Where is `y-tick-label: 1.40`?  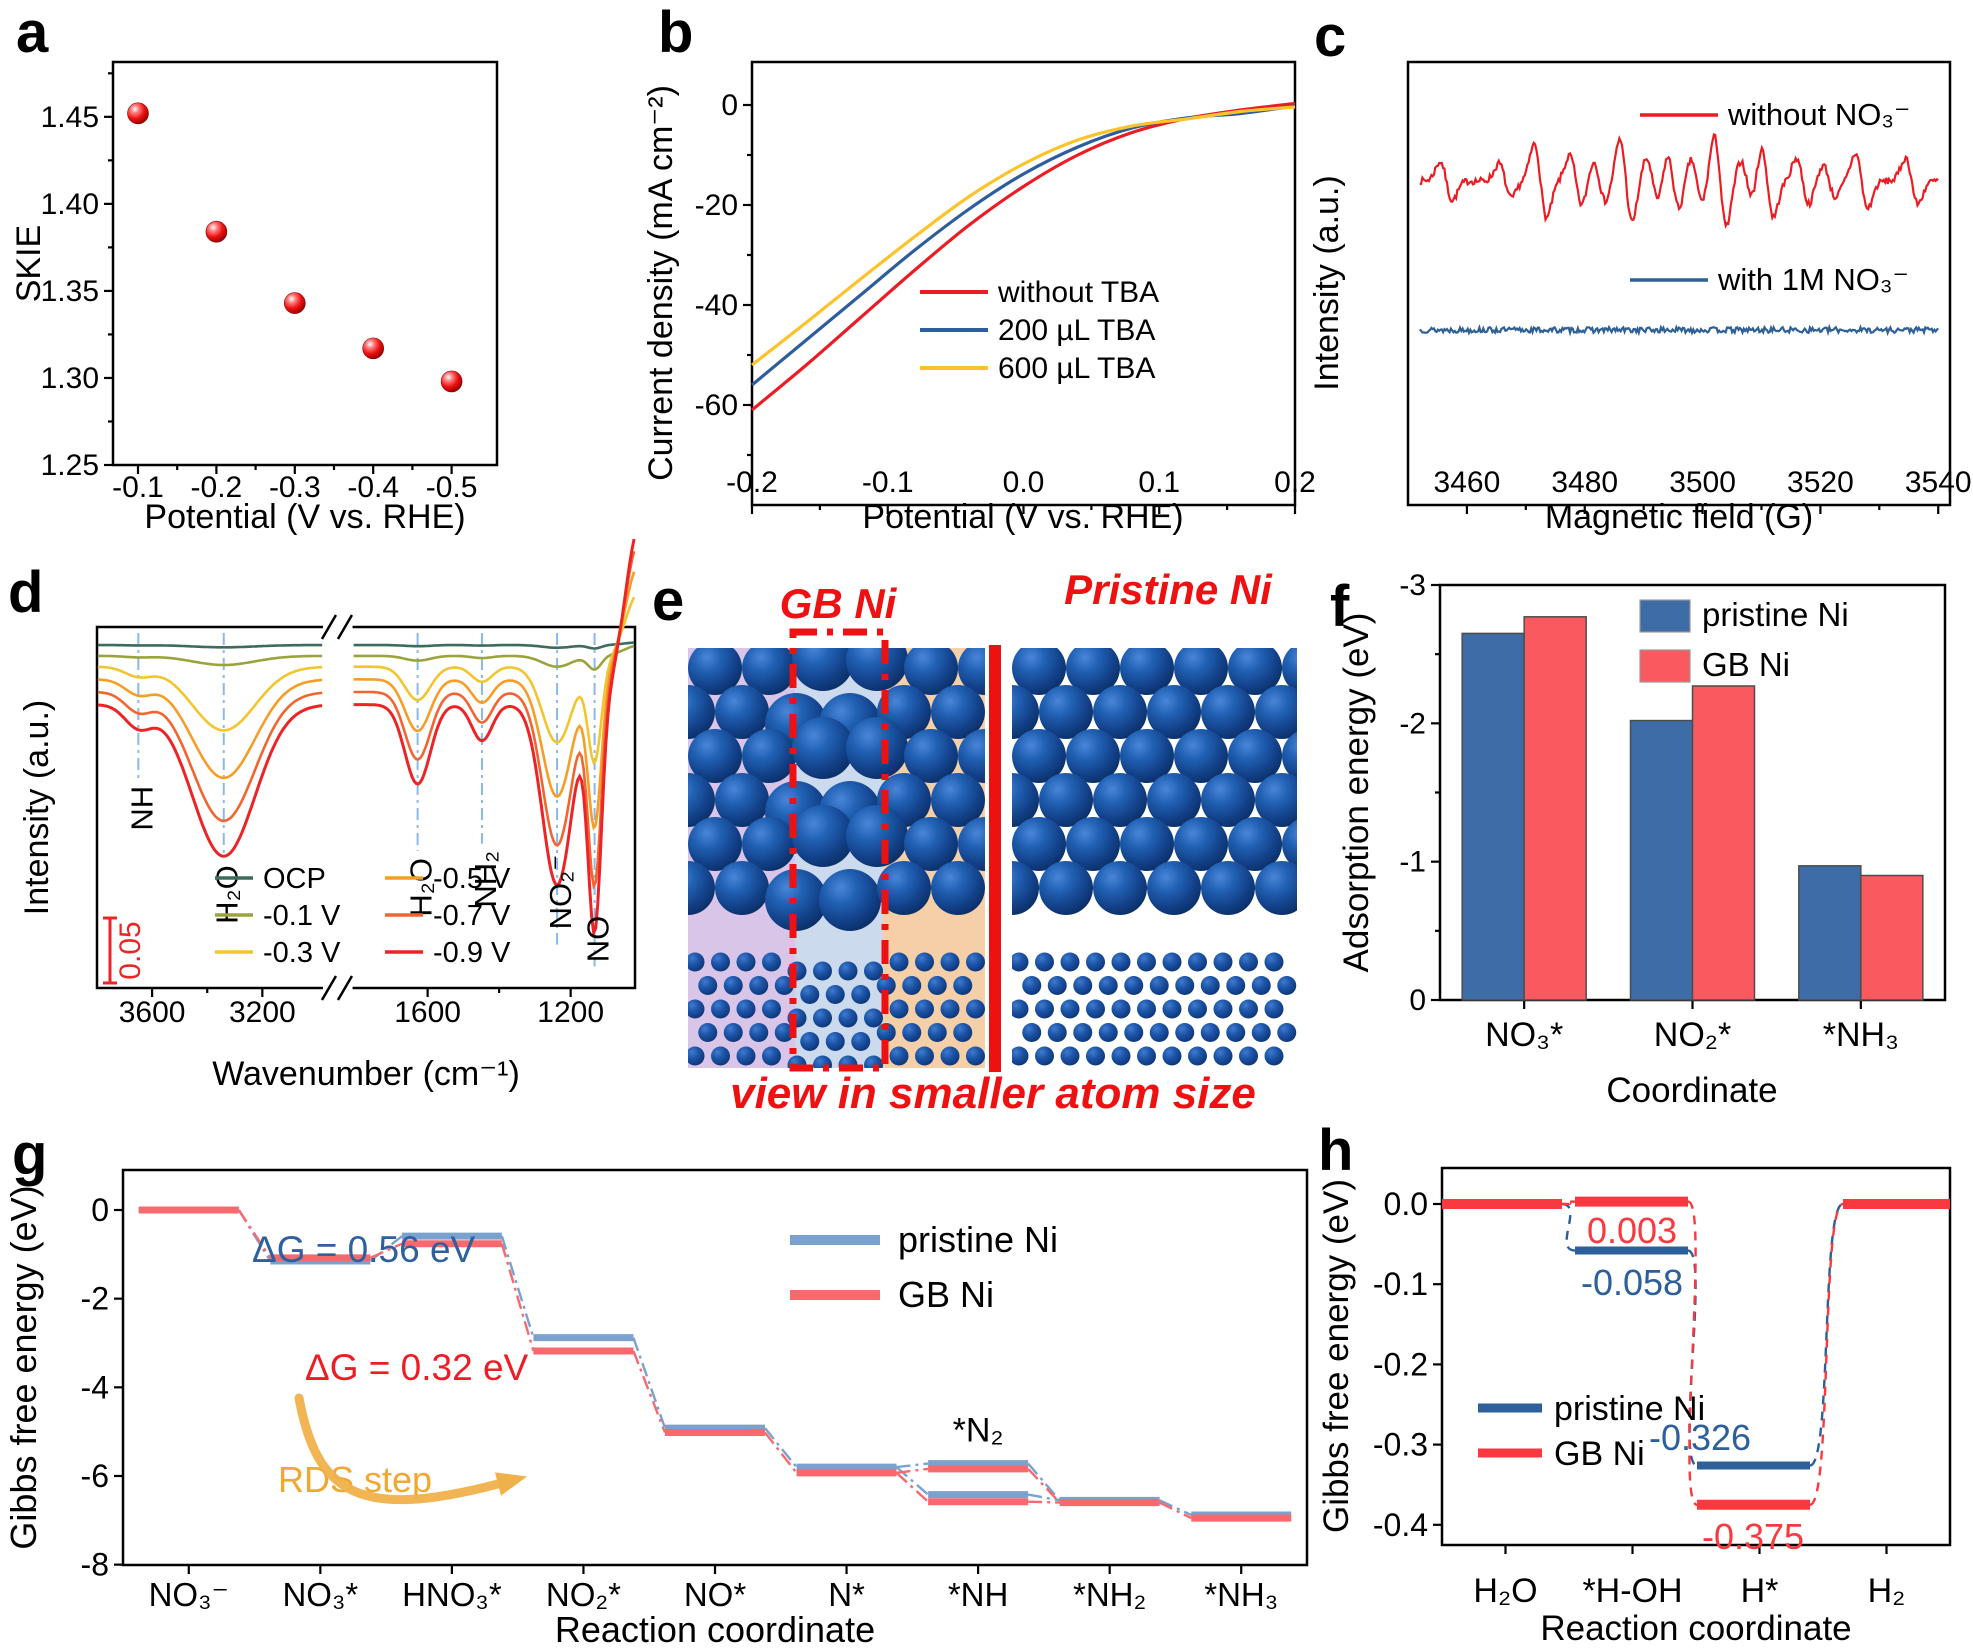
y-tick-label: 1.40 is located at coordinates (70, 204).